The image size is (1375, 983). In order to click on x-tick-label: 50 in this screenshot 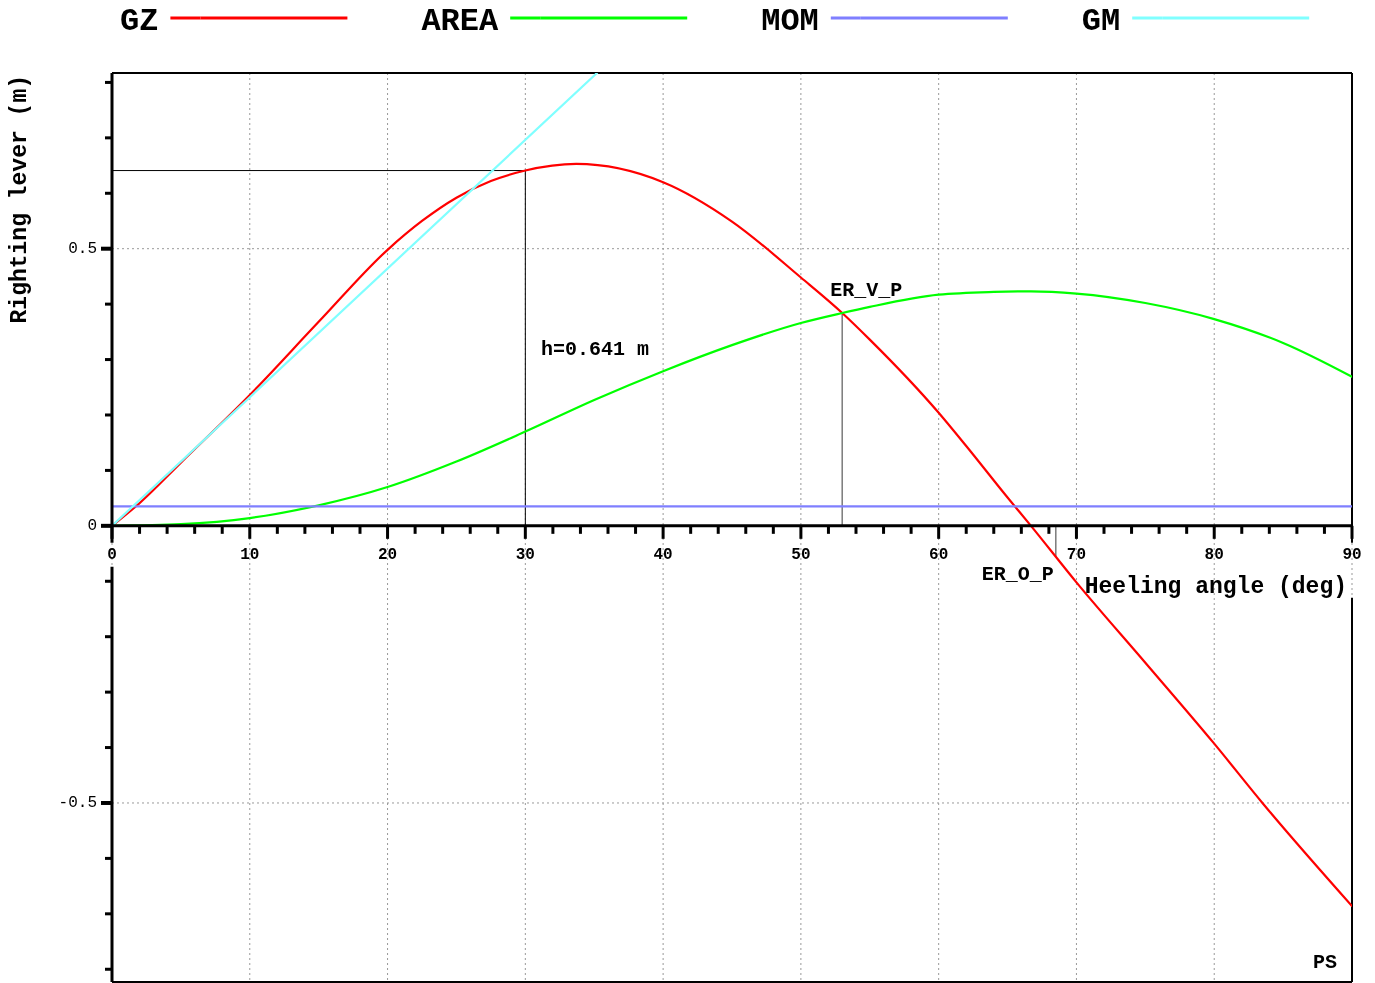, I will do `click(801, 554)`.